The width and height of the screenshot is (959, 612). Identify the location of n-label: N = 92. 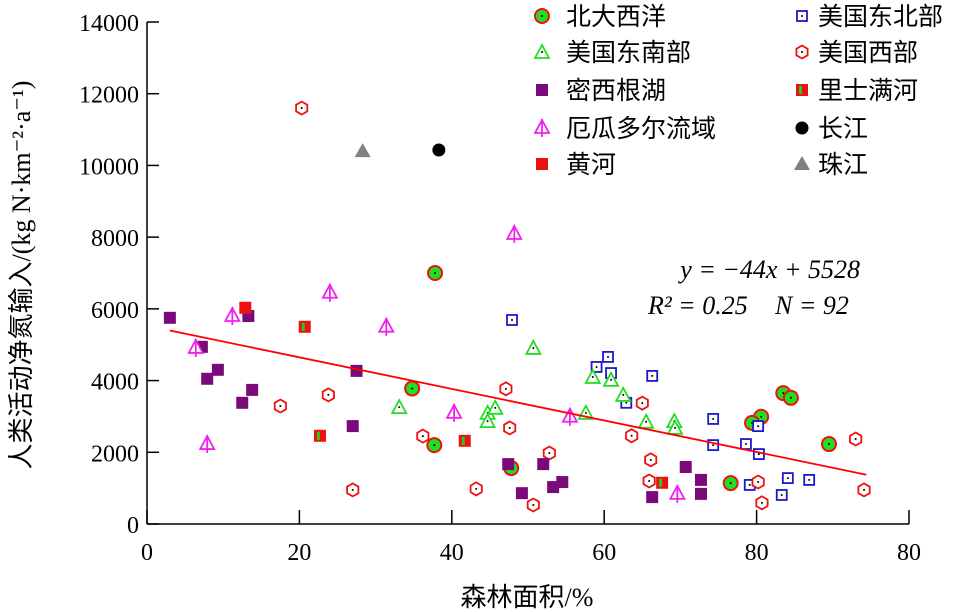
(811, 305).